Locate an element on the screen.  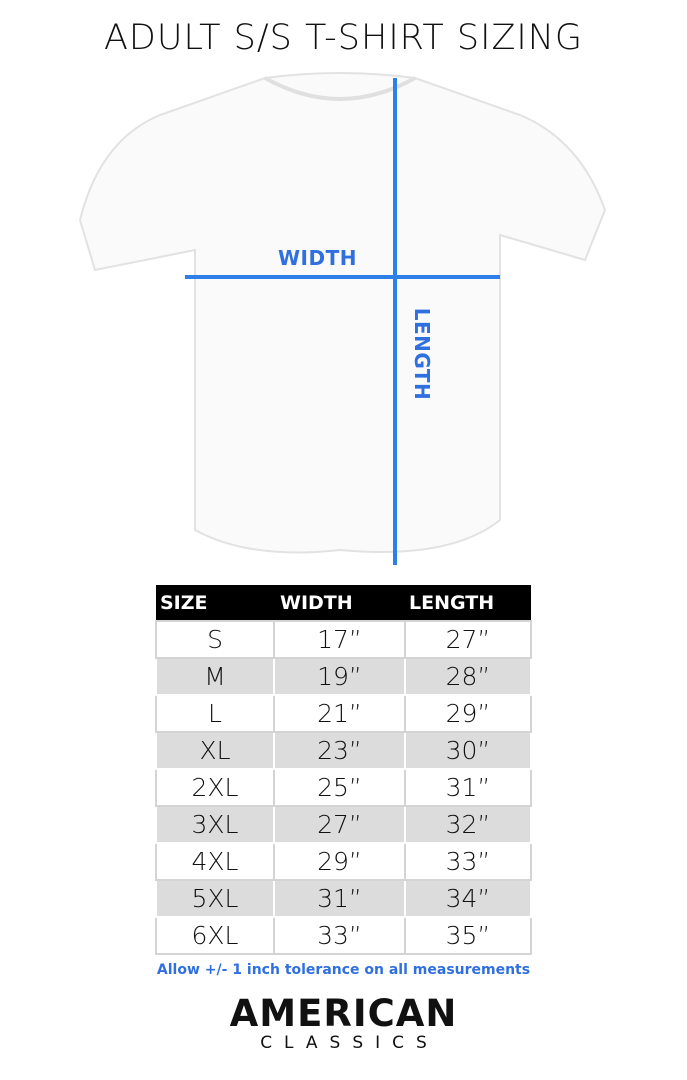
table-row: 6XL 33” 35” is located at coordinates (343, 935).